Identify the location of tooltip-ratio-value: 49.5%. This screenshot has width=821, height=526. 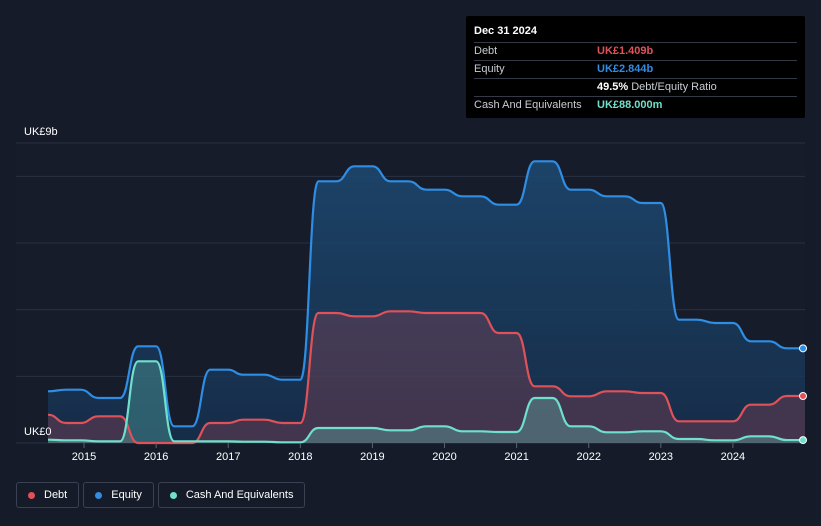
(613, 87).